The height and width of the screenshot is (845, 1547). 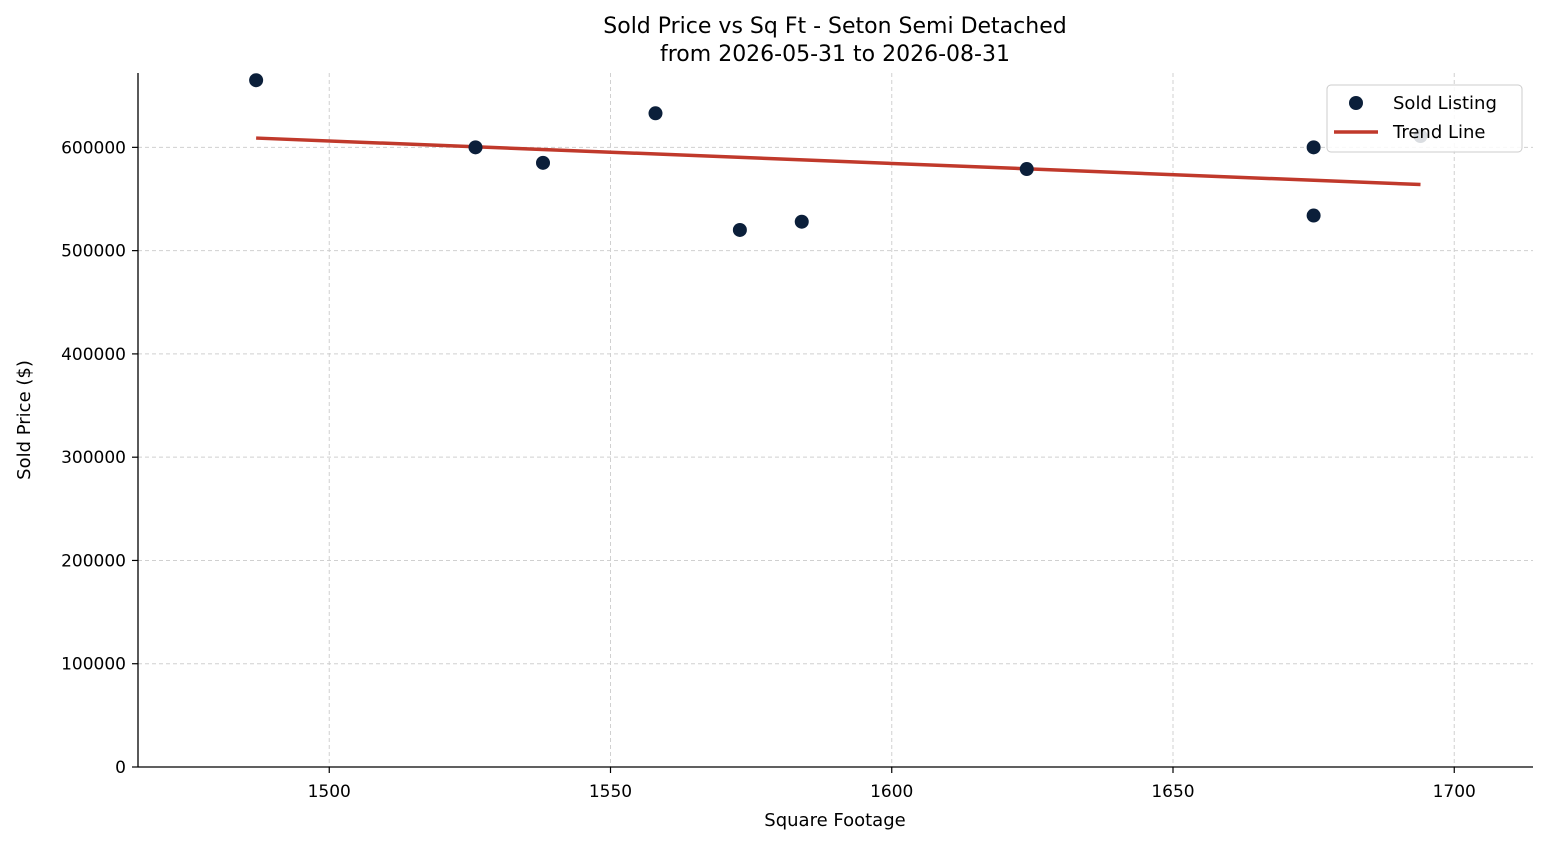 I want to click on y-tick-label: 600000, so click(x=93, y=148).